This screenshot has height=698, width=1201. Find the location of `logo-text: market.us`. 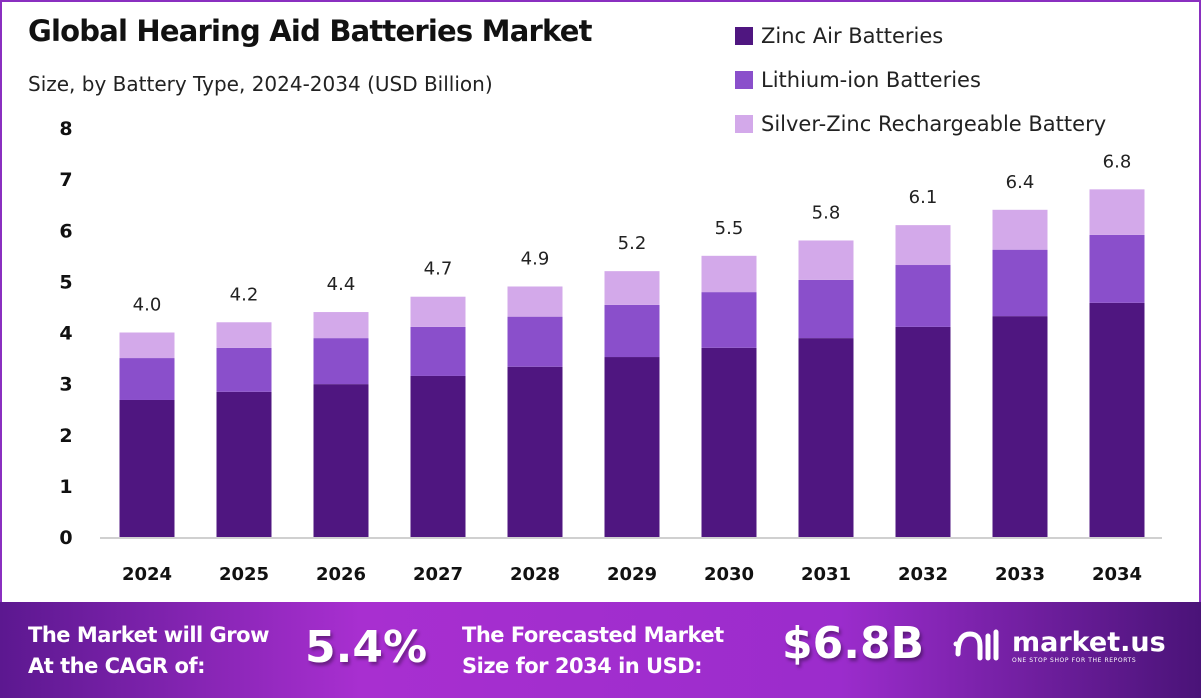

logo-text: market.us is located at coordinates (1089, 642).